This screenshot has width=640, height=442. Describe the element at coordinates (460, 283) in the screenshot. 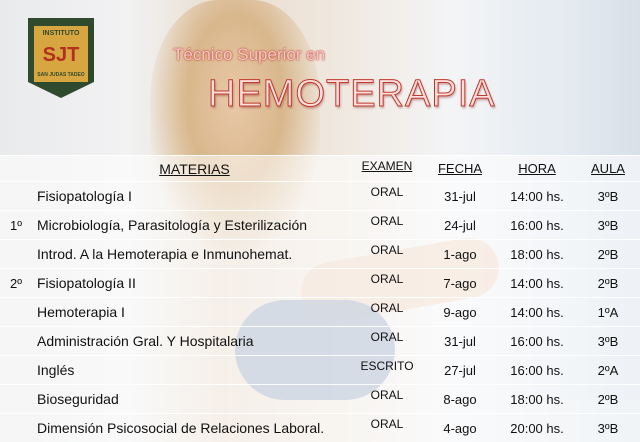

I see `cell-fecha: 7-ago` at that location.